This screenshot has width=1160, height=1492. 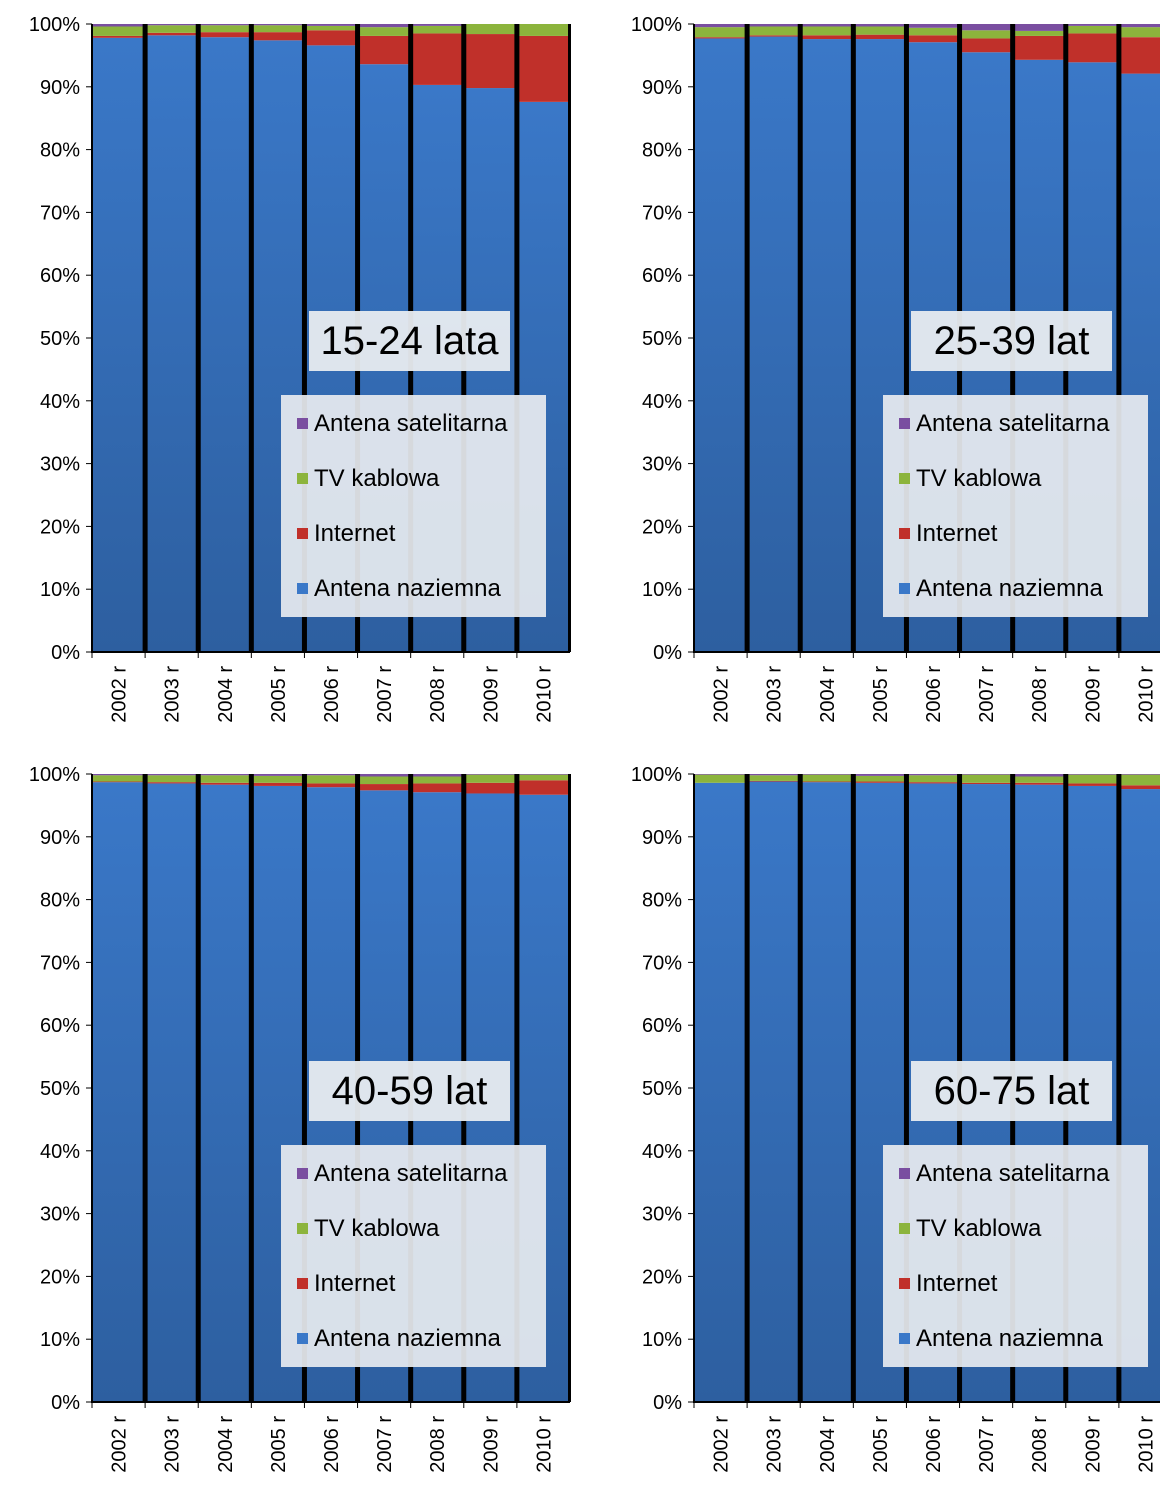 I want to click on x-tick-label: 2009 r, so click(x=1093, y=1444).